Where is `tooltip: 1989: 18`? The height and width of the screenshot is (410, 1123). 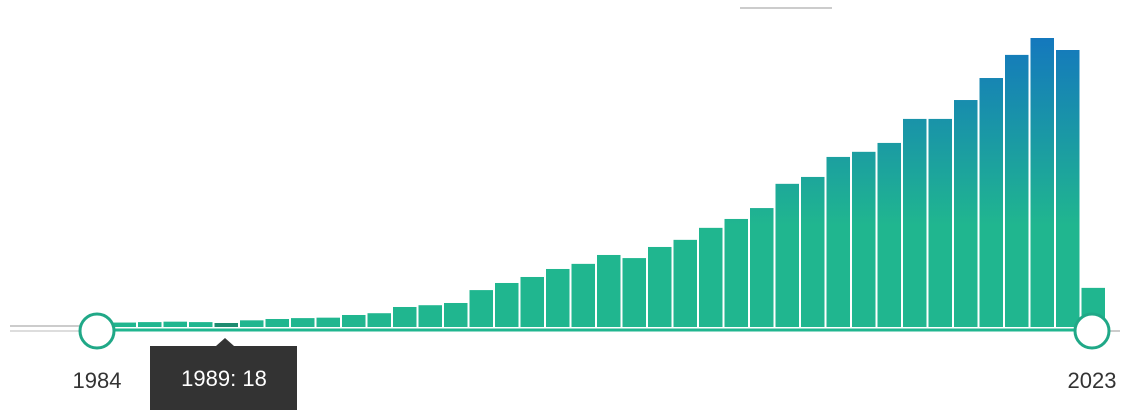 tooltip: 1989: 18 is located at coordinates (223, 374).